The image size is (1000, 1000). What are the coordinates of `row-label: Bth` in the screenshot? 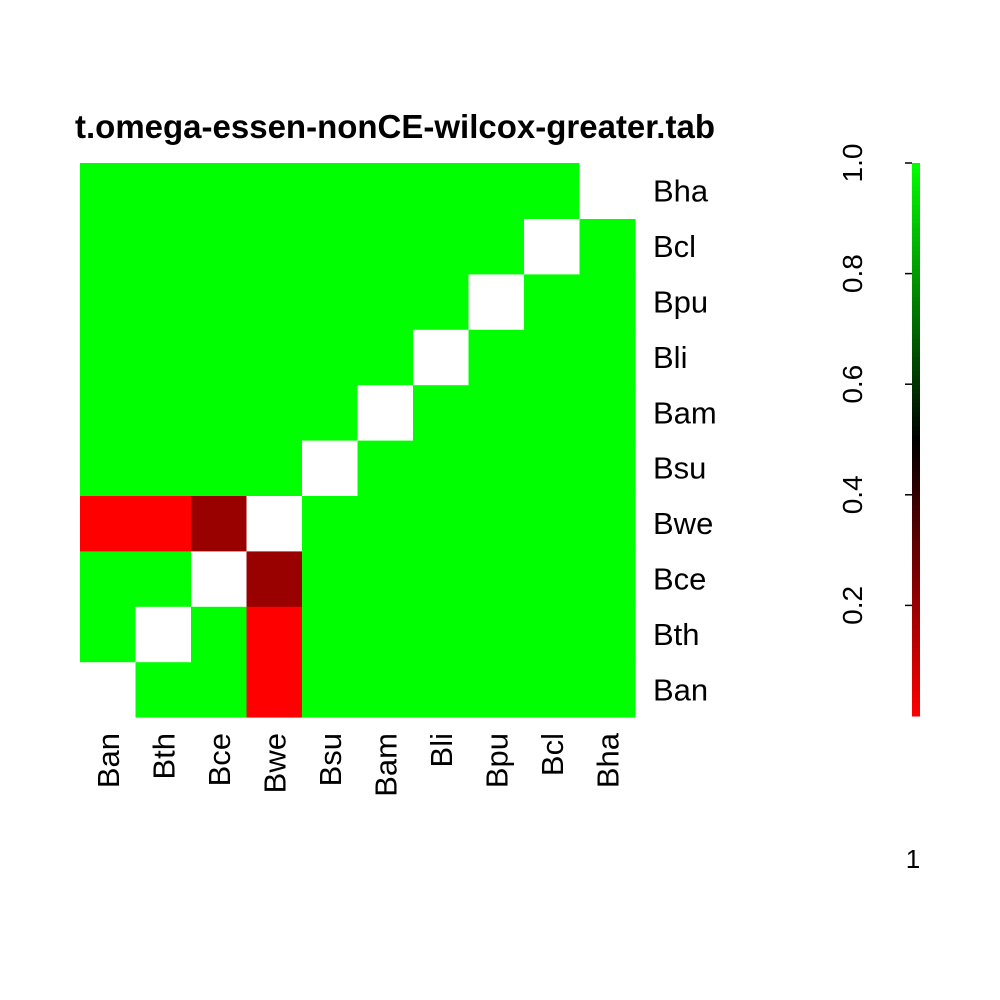 It's located at (676, 634).